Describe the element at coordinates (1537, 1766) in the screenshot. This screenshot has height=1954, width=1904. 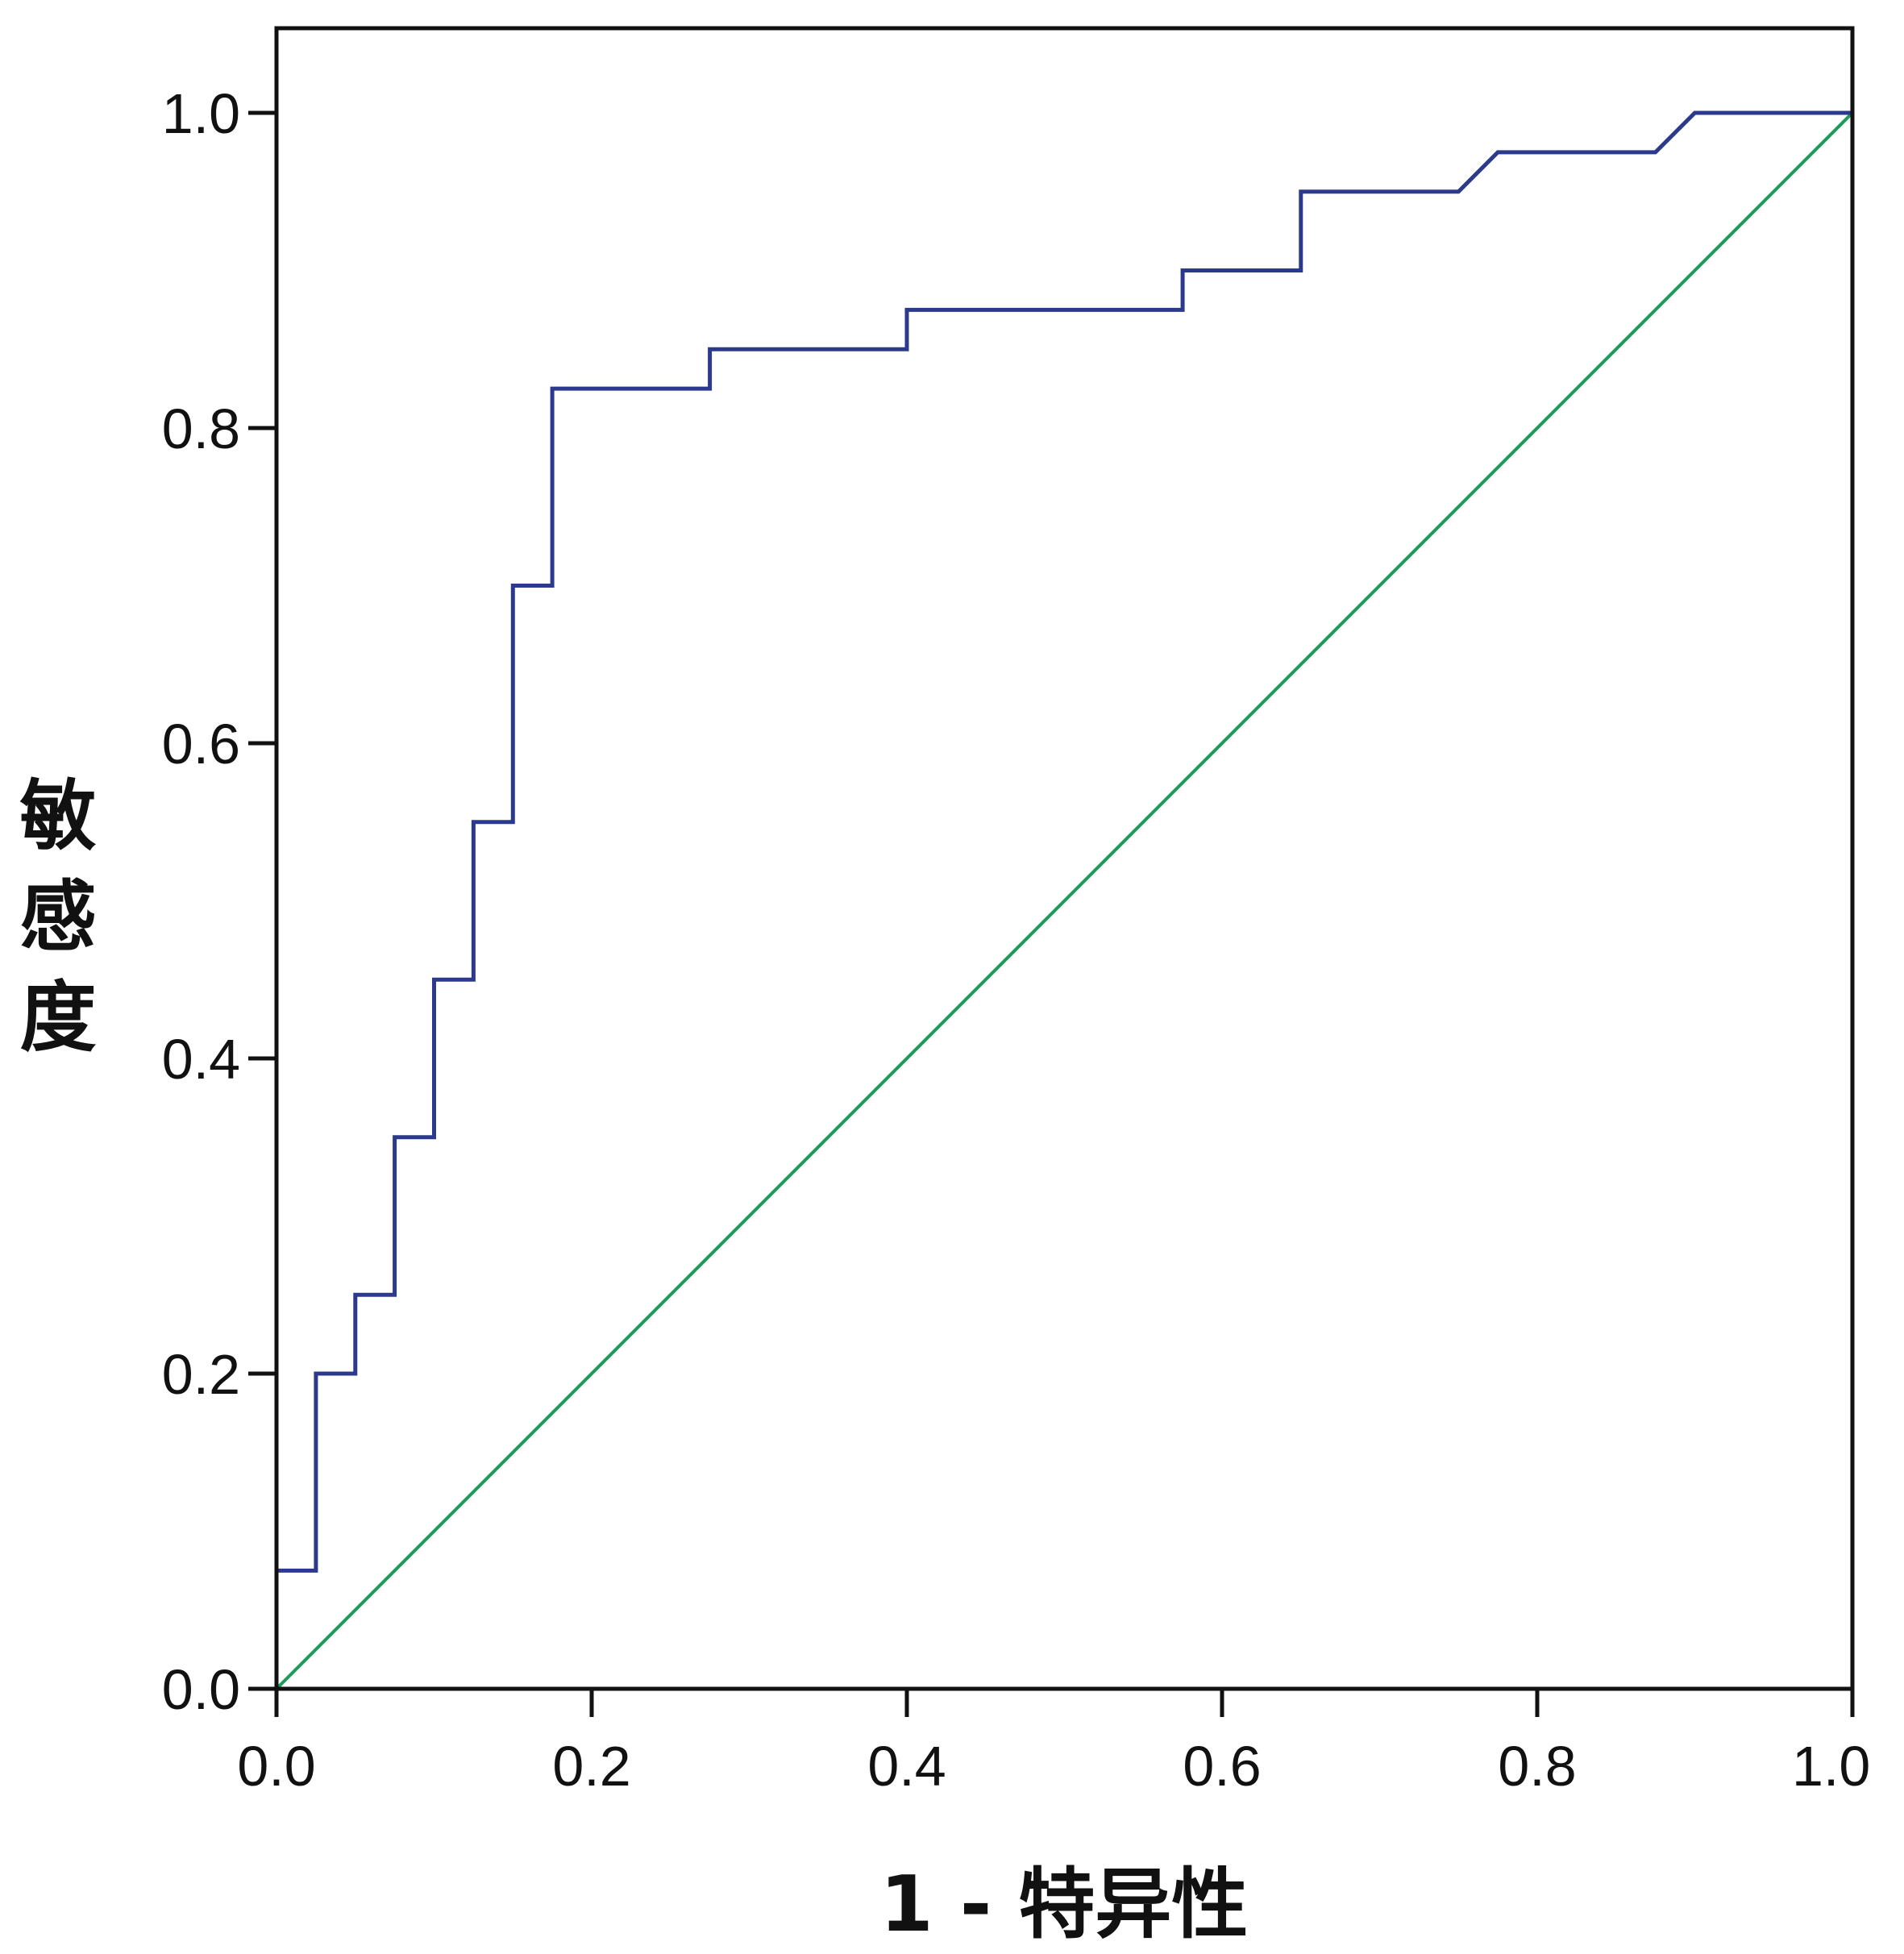
I see `x-tick-label: 0.8` at that location.